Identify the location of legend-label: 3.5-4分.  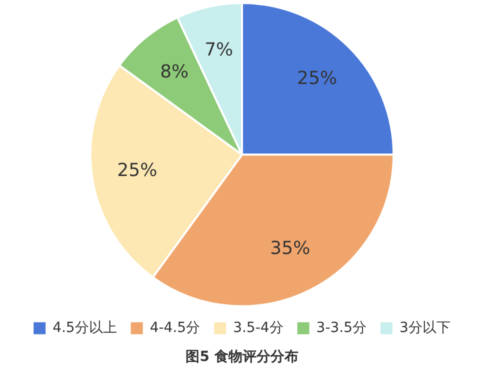
(258, 328).